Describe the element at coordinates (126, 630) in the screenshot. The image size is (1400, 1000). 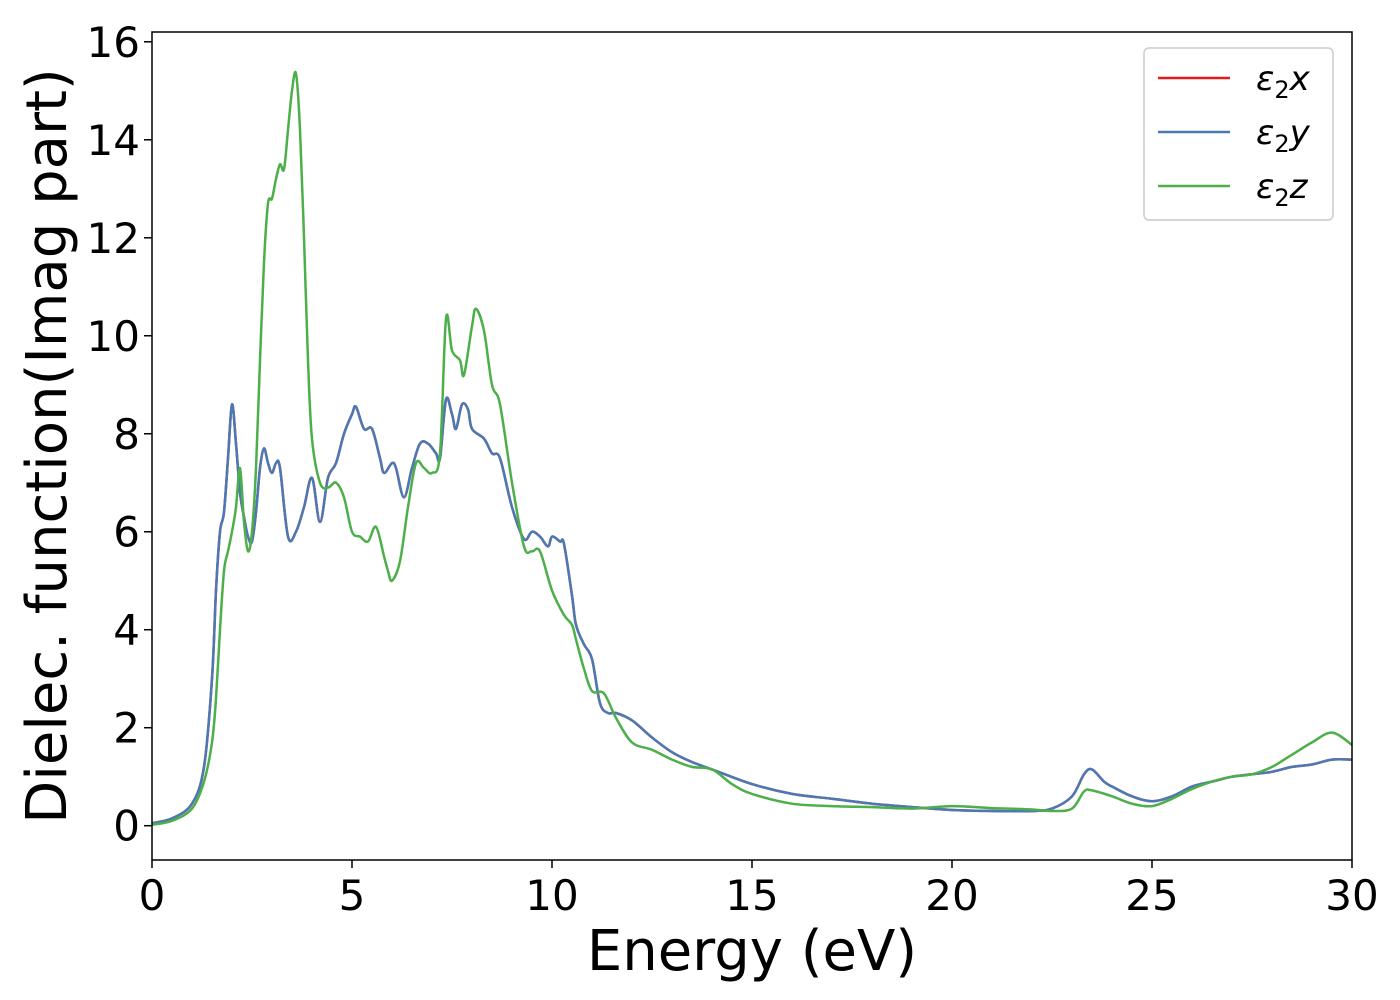
I see `y-tick-label: 4` at that location.